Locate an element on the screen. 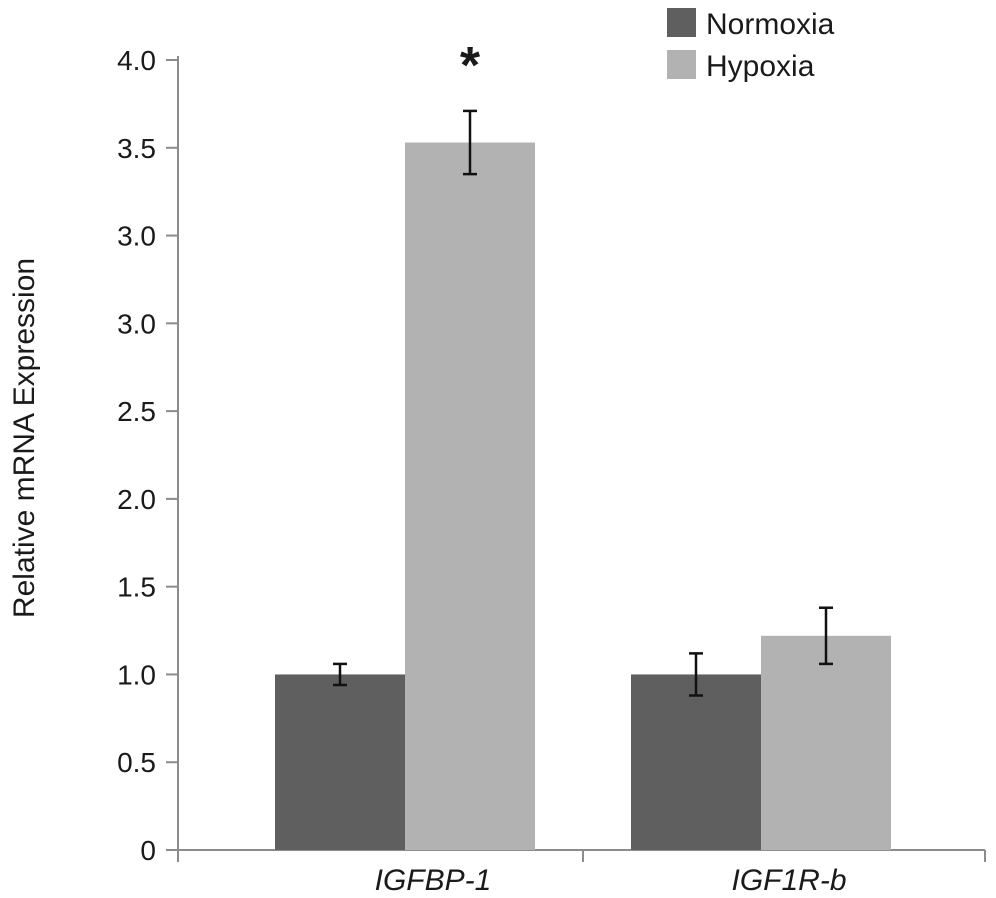 This screenshot has width=996, height=898. y-tick-label: 1.0 is located at coordinates (136, 674).